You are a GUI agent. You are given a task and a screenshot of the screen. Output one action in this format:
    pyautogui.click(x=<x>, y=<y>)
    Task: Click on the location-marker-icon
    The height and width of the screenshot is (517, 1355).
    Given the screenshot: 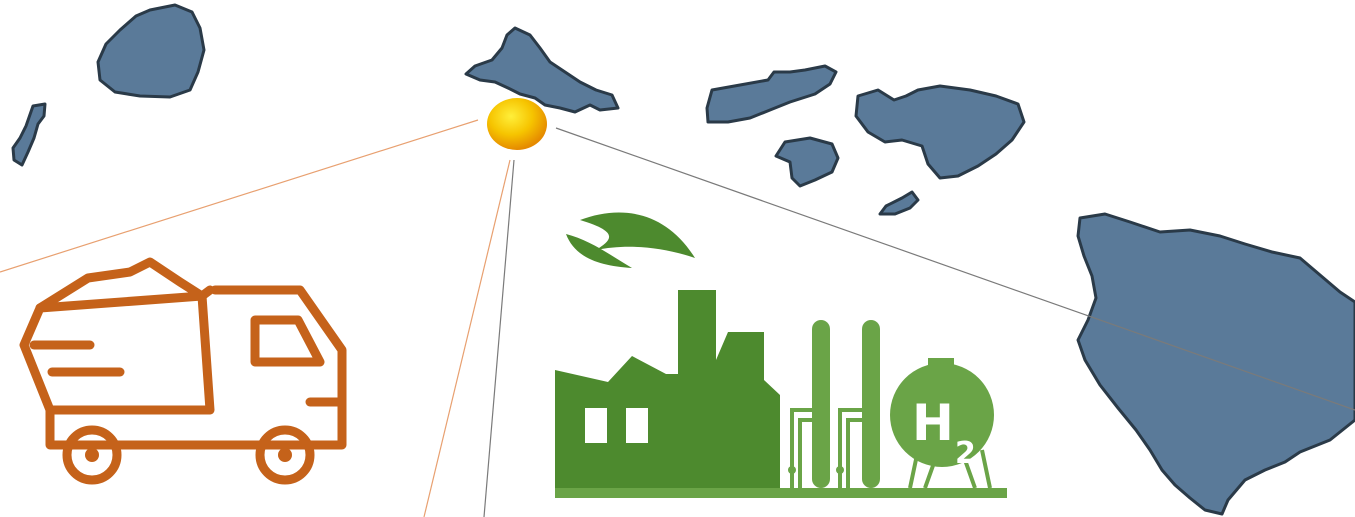 What is the action you would take?
    pyautogui.click(x=517, y=124)
    